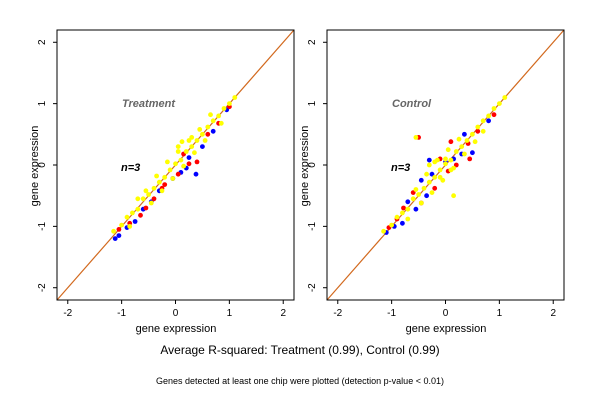  What do you see at coordinates (412, 104) in the screenshot?
I see `panel-title: Control` at bounding box center [412, 104].